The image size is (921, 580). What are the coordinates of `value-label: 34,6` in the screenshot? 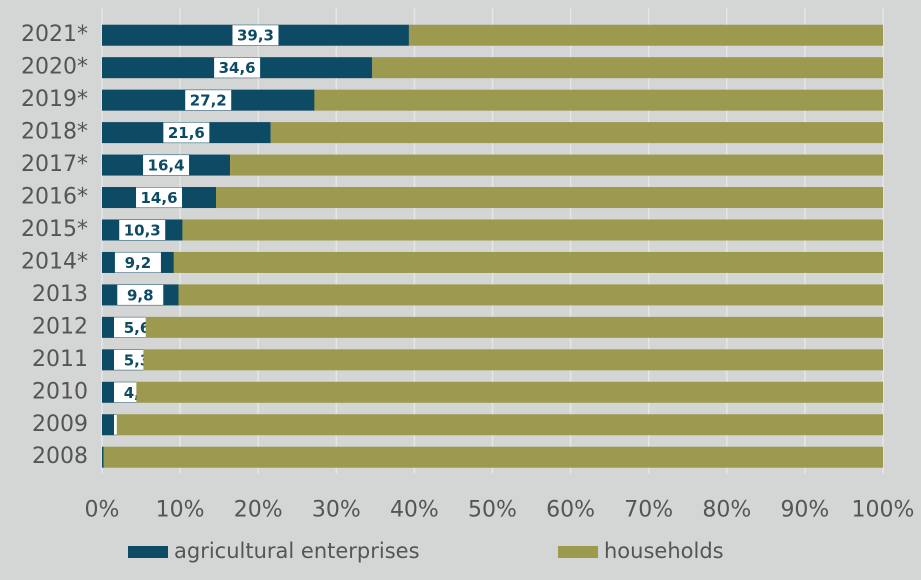 It's located at (237, 68).